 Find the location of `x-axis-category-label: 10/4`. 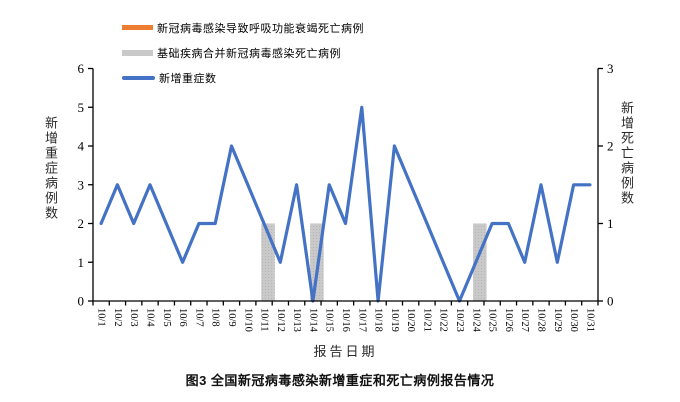

x-axis-category-label: 10/4 is located at coordinates (150, 317).